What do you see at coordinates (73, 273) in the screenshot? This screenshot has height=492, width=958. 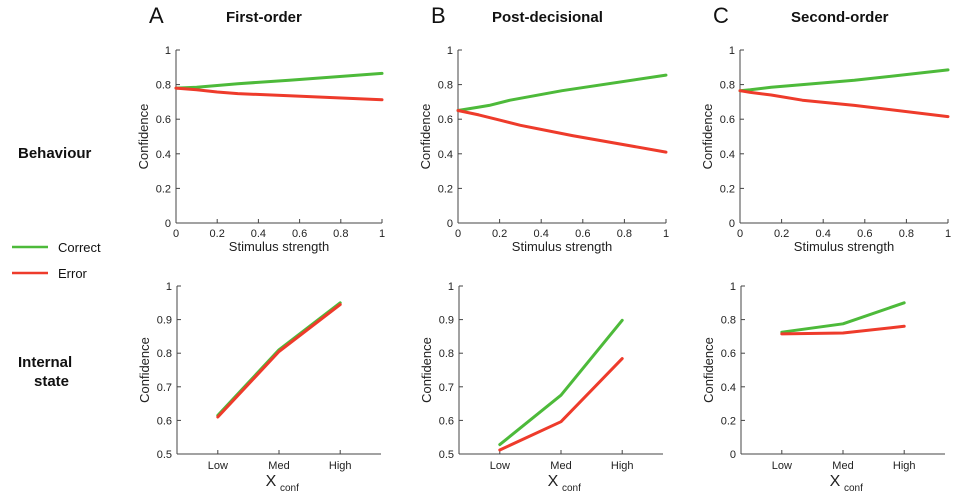 I see `legend-label-error: Error` at bounding box center [73, 273].